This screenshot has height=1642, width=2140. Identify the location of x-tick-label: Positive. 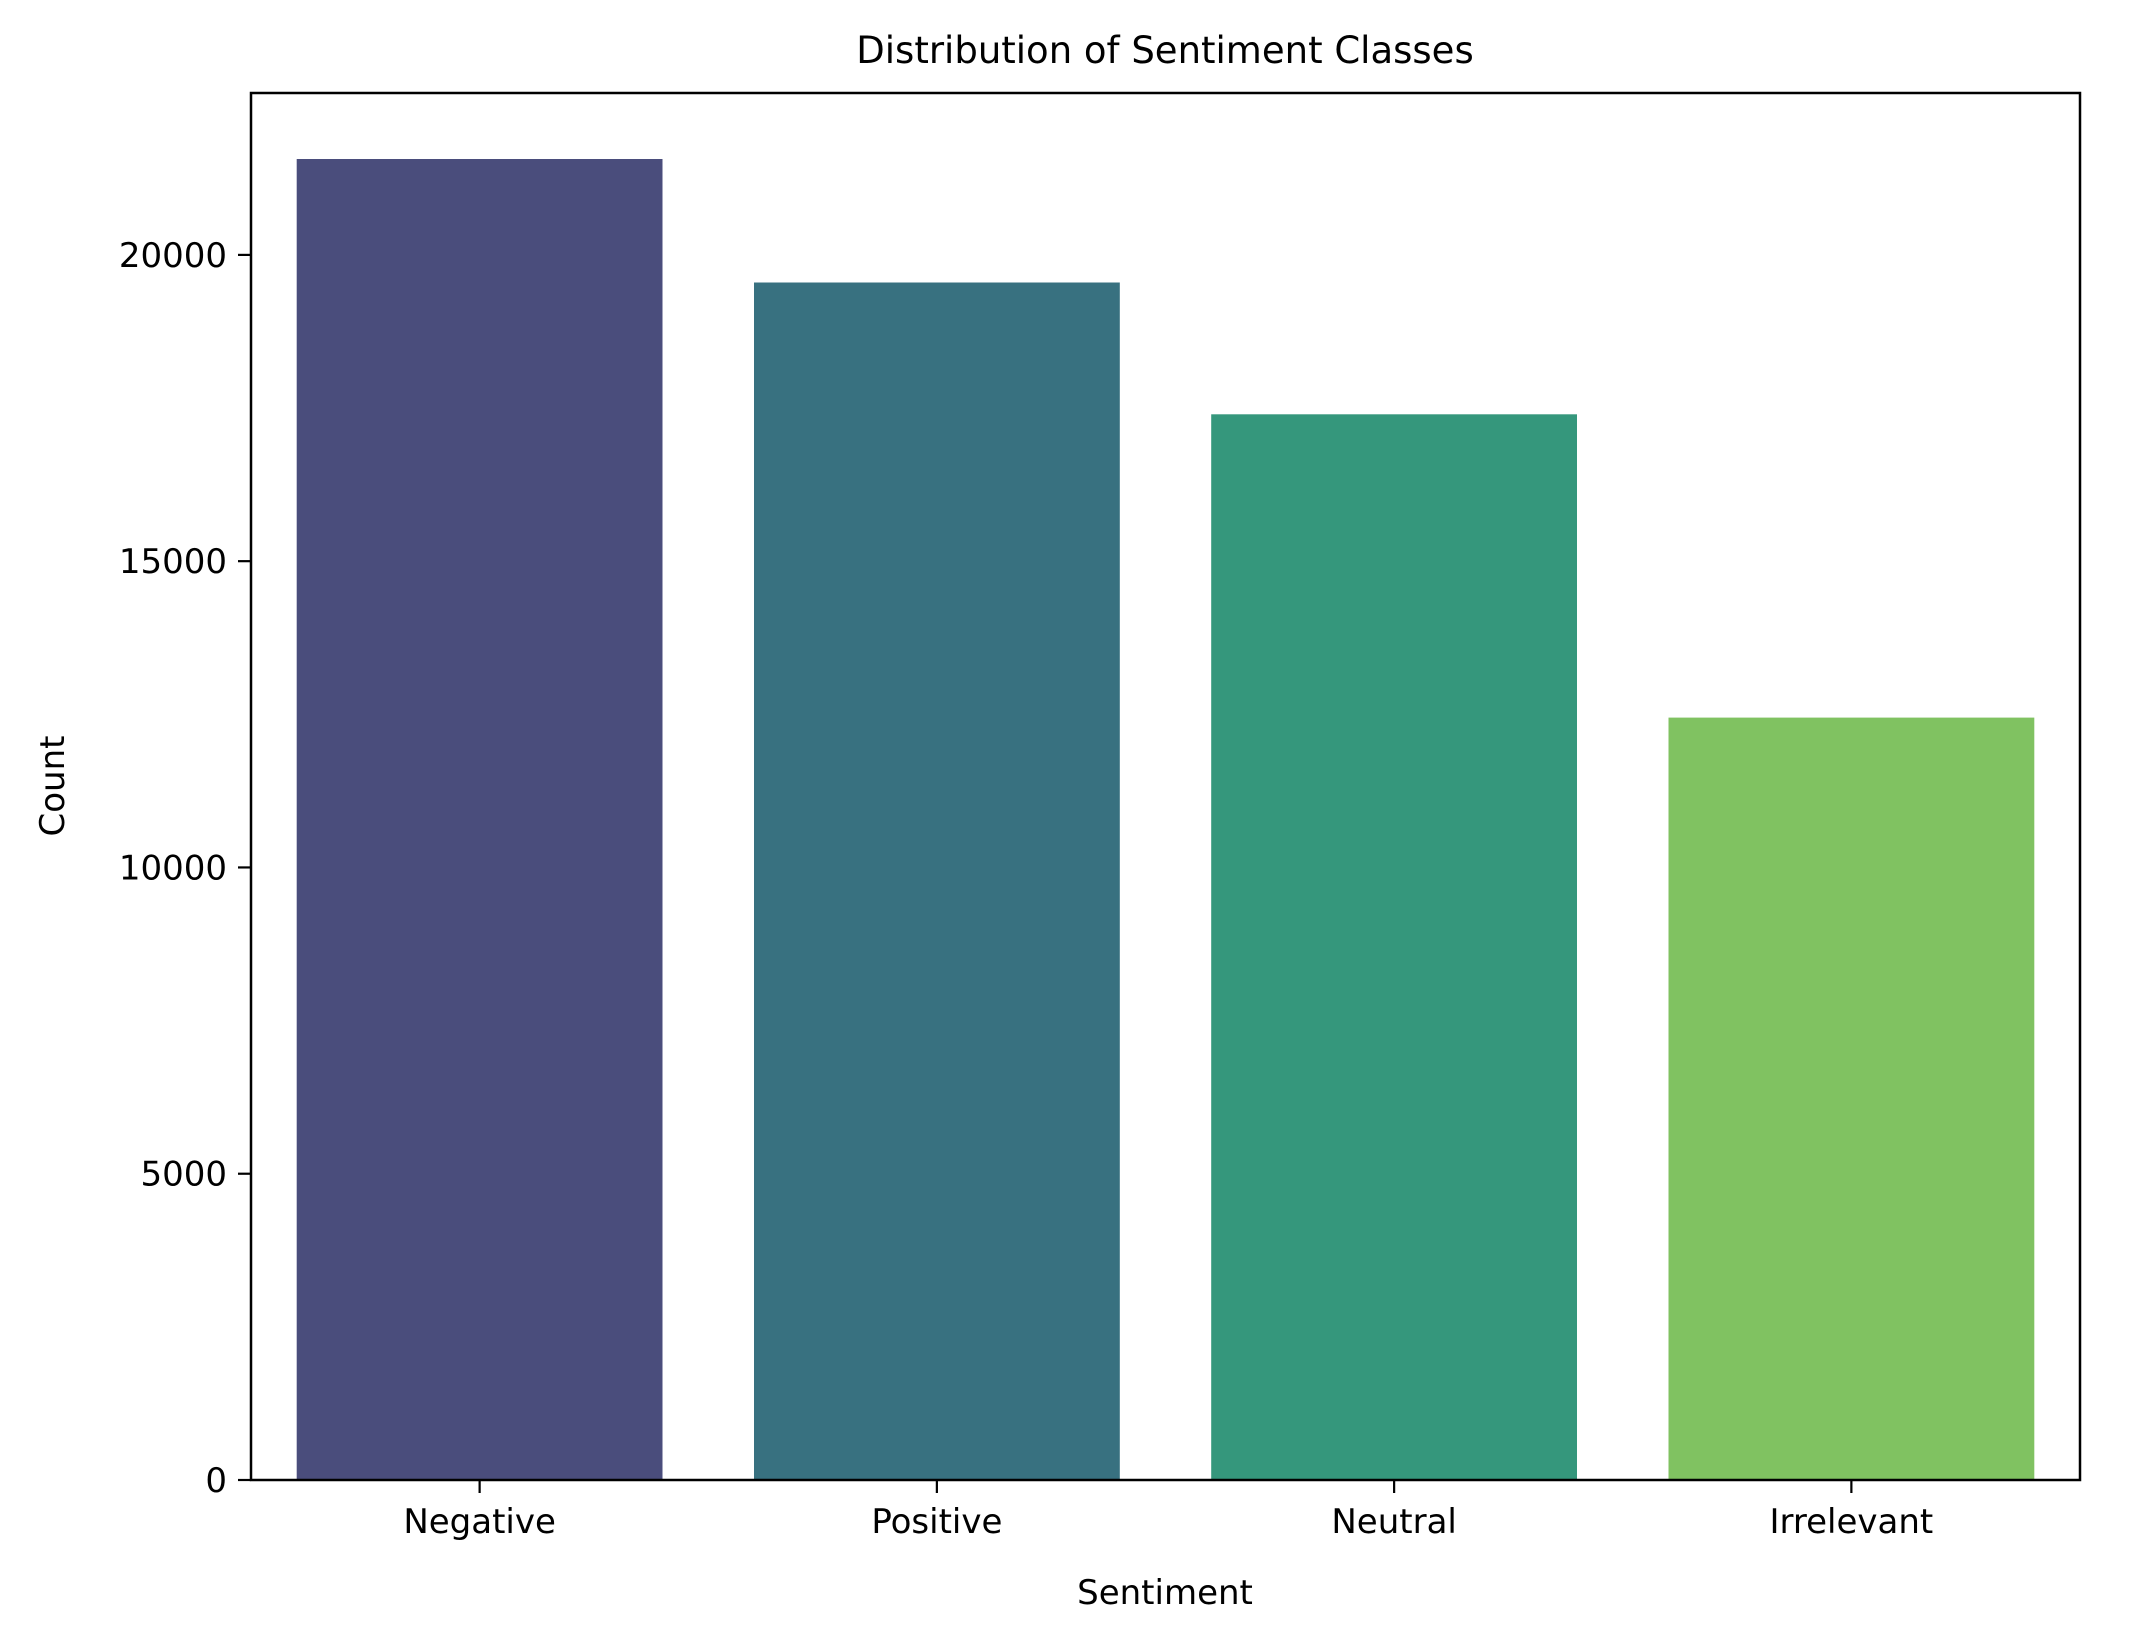
(936, 1522).